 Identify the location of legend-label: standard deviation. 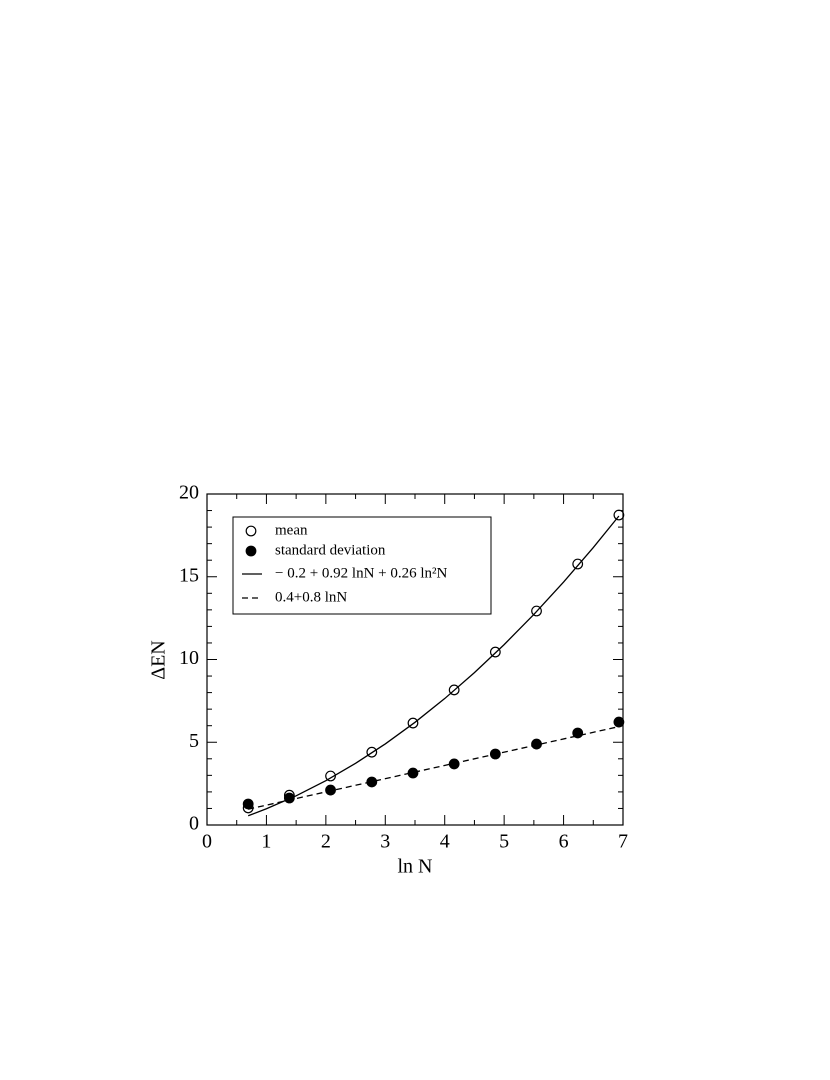
(330, 550).